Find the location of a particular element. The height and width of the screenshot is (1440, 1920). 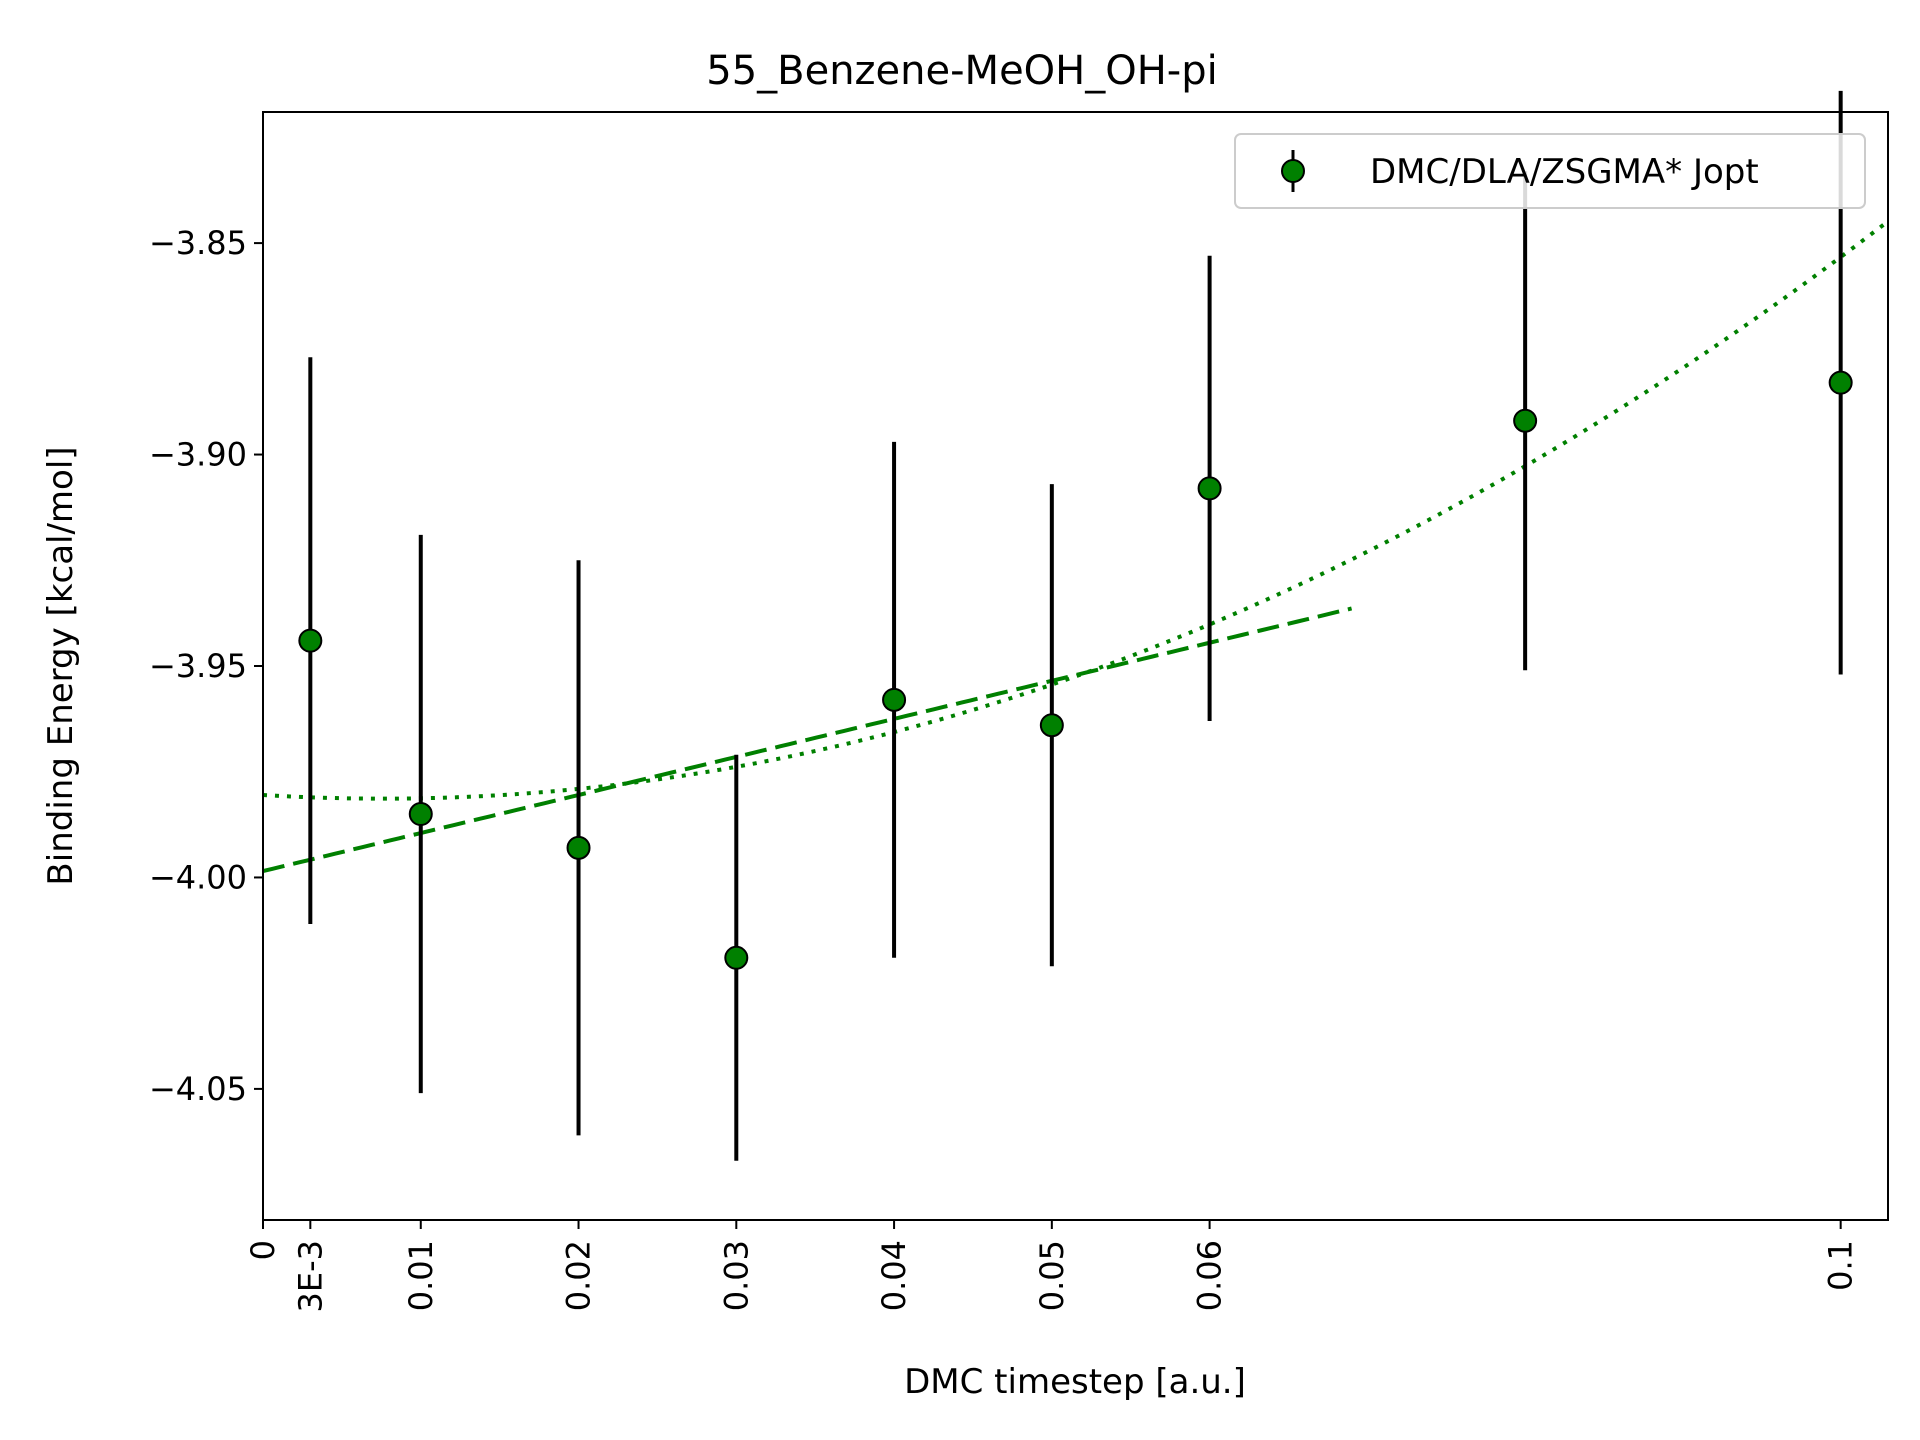

legend-marker is located at coordinates (1293, 171).